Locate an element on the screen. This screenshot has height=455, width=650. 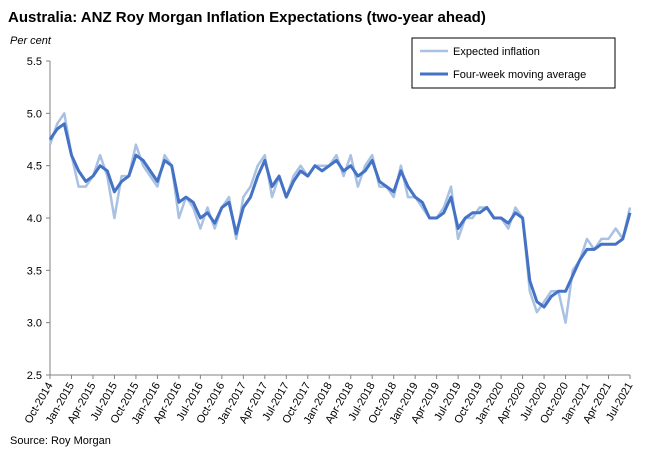
y-tick-label: 3.5 is located at coordinates (34, 271).